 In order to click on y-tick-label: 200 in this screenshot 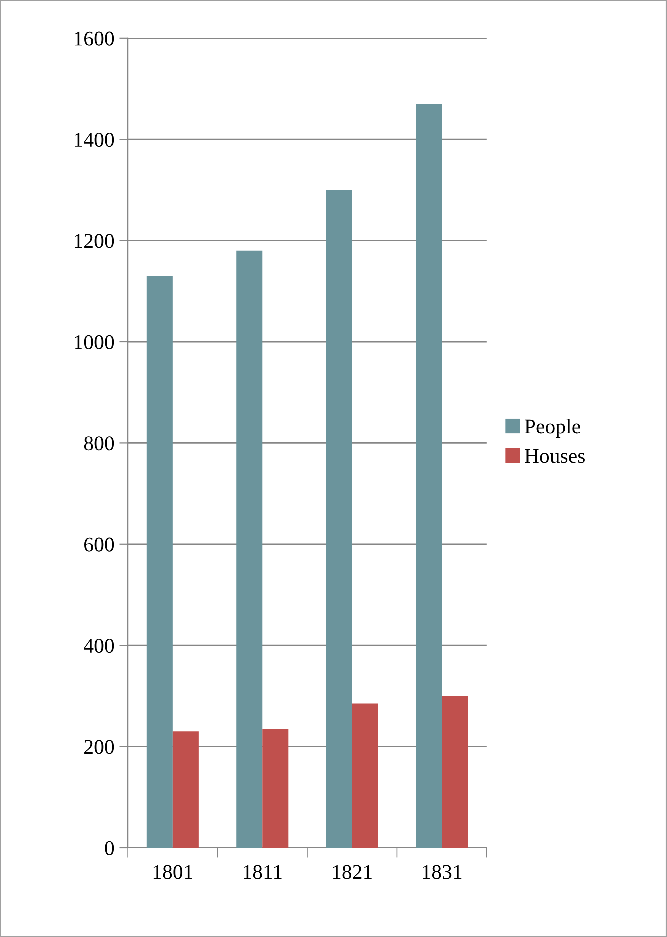, I will do `click(99, 747)`.